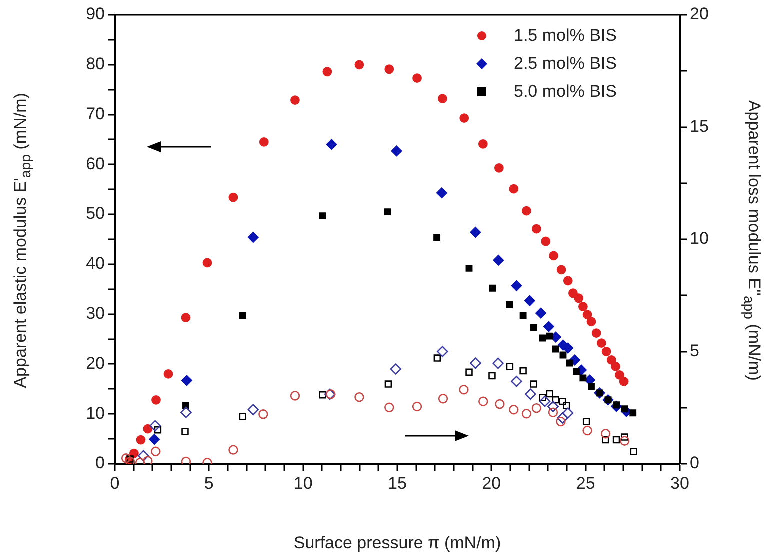  I want to click on y2-tick-label: 10, so click(699, 238).